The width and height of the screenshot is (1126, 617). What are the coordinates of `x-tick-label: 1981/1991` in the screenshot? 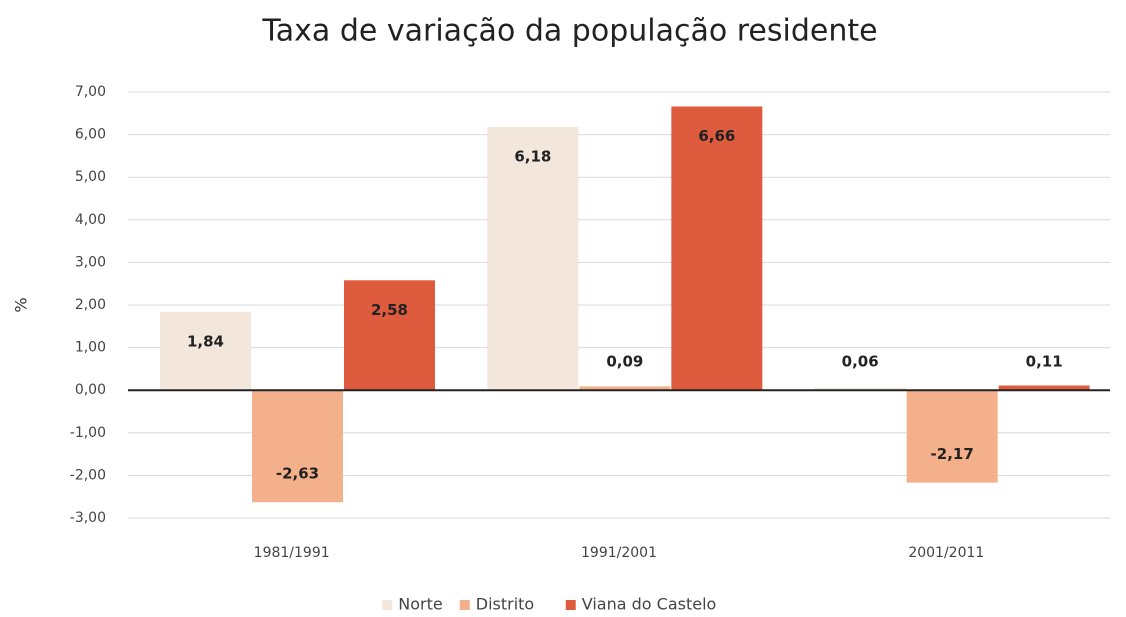 It's located at (292, 553).